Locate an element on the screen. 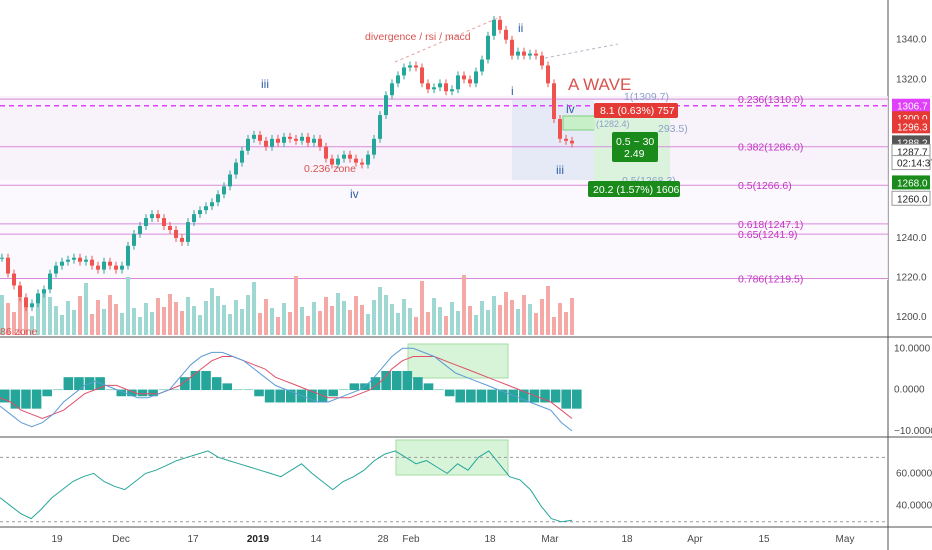 The image size is (932, 550). time-axis: 19 Dec 17 2019 14 28 Feb 18 Mar 18 Apr 15 May is located at coordinates (452, 539).